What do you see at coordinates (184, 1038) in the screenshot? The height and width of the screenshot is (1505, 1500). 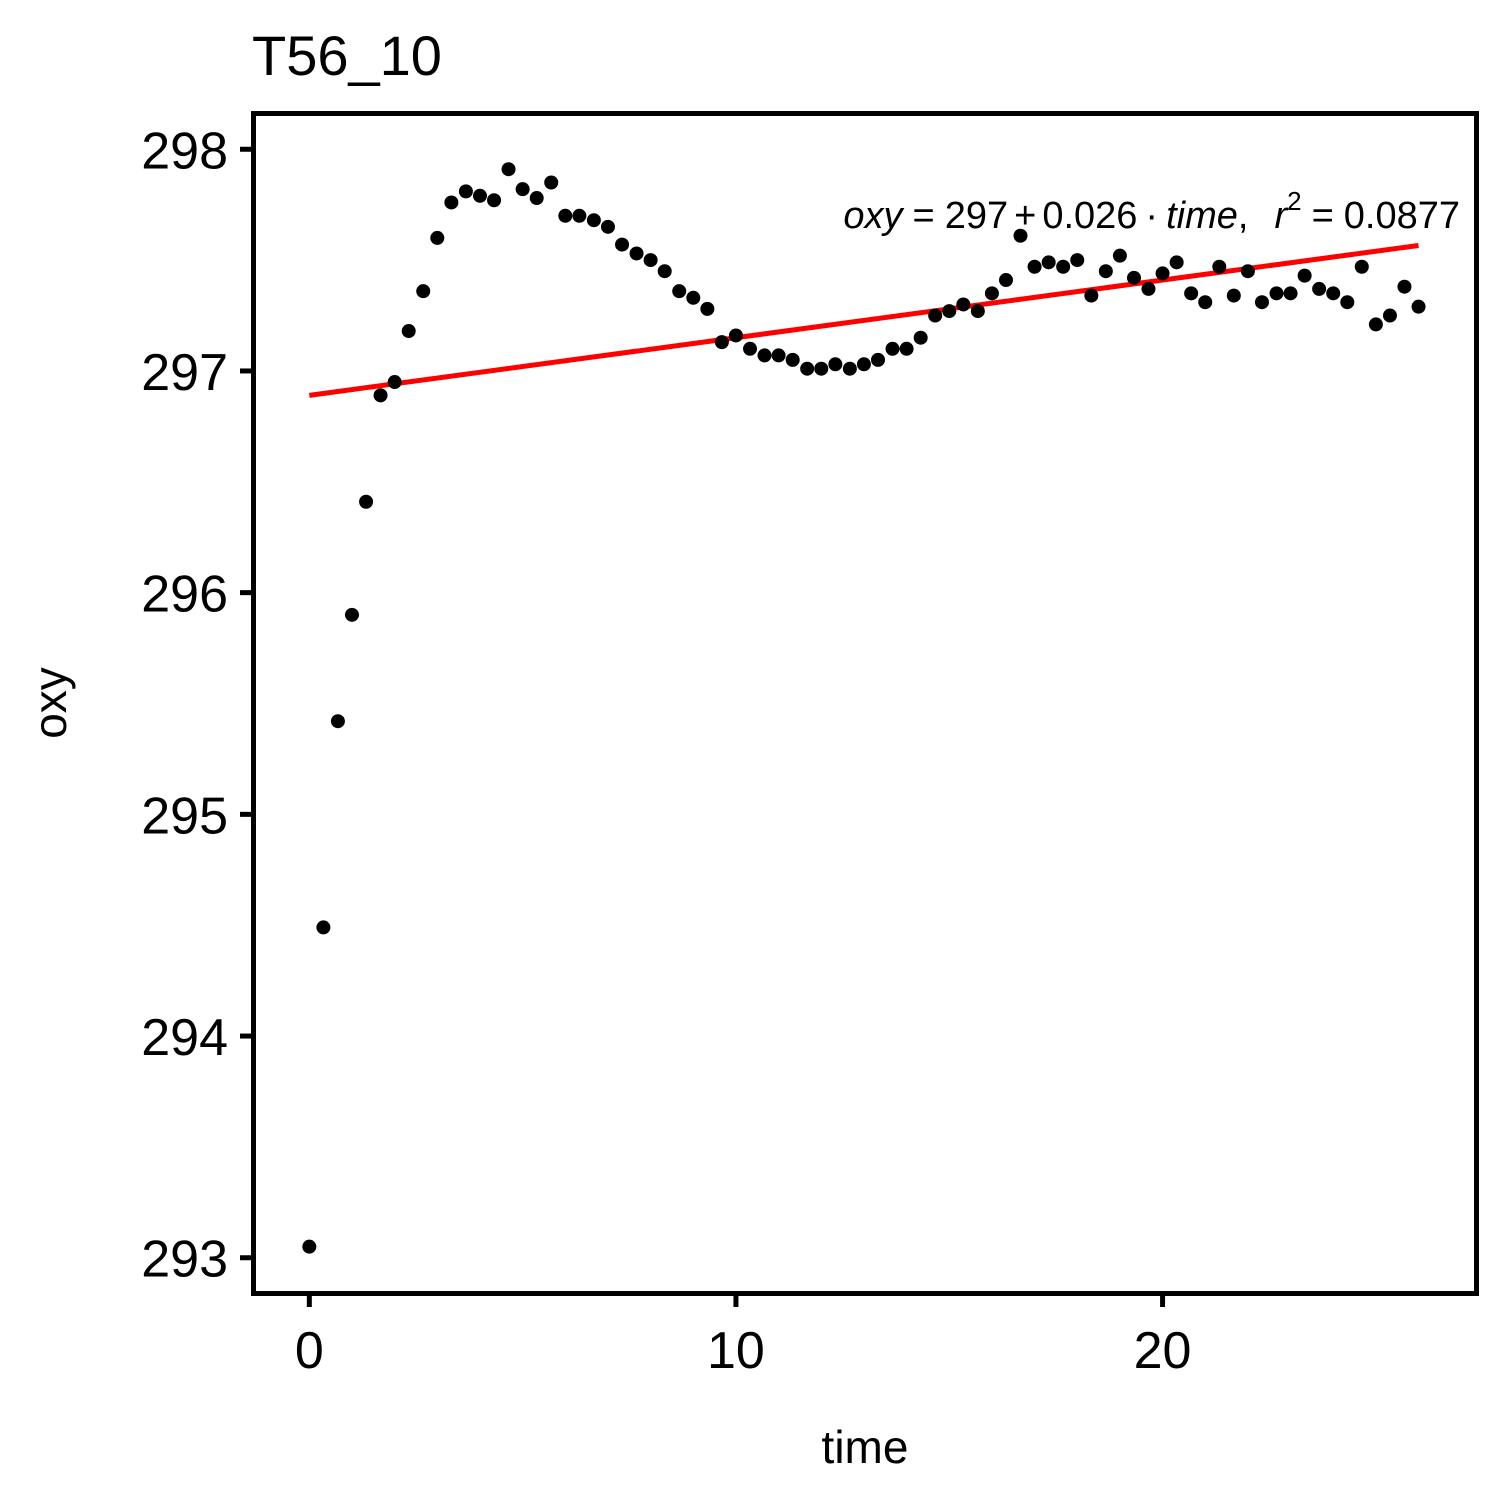 I see `y-tick-label: 294` at bounding box center [184, 1038].